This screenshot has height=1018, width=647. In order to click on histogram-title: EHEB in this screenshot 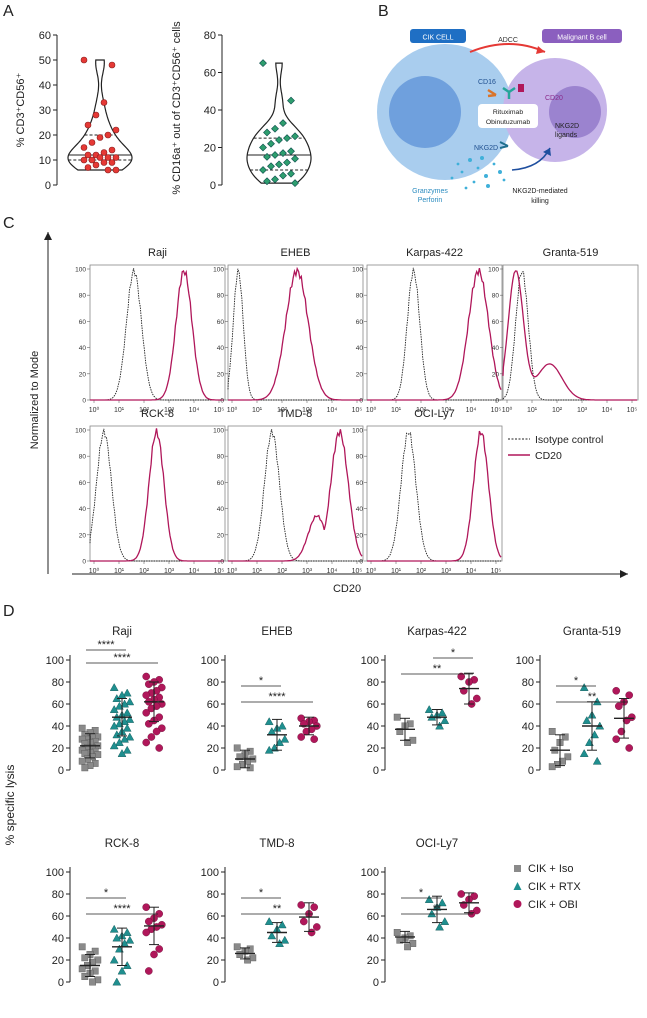, I will do `click(296, 253)`.